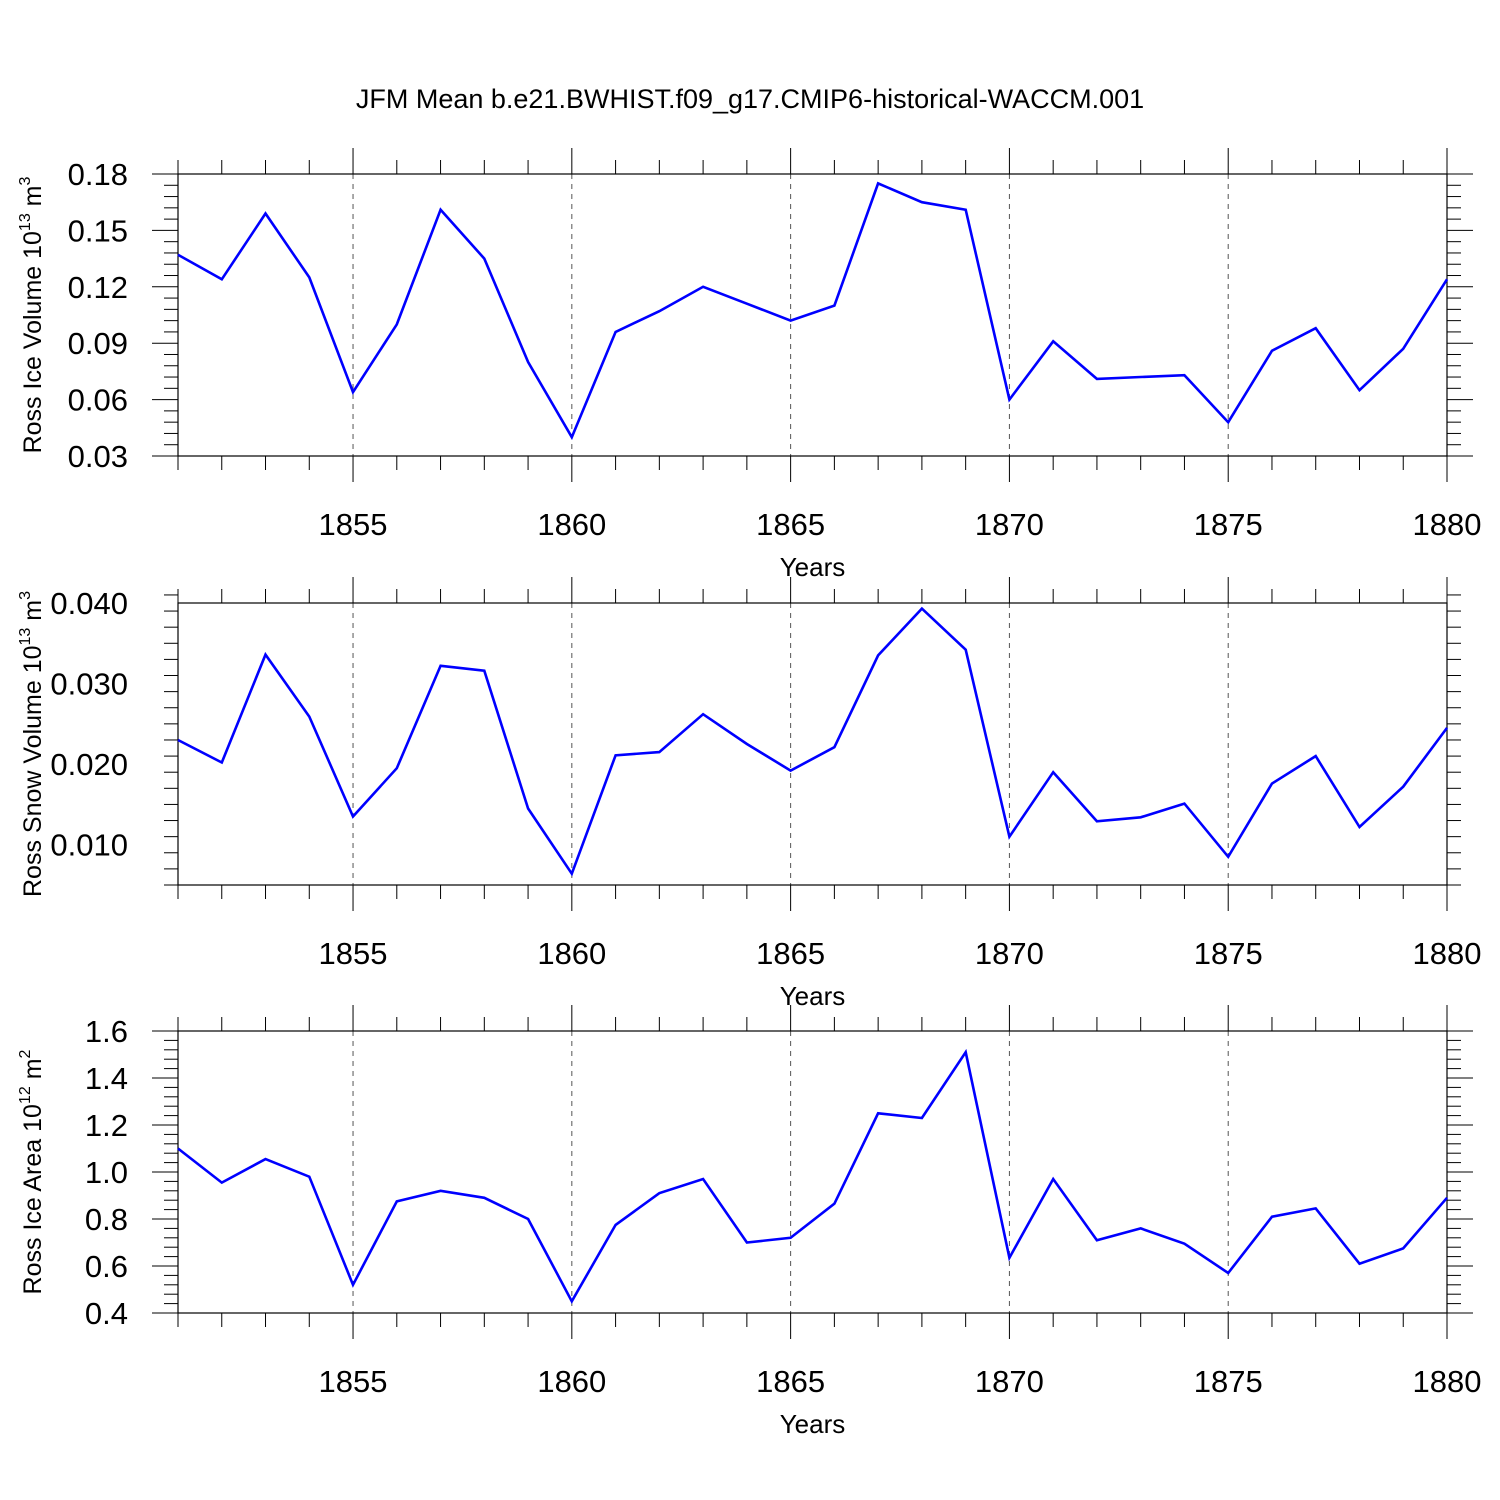  I want to click on y-axis-label-part: Ross Ice Volume 10, so click(33, 342).